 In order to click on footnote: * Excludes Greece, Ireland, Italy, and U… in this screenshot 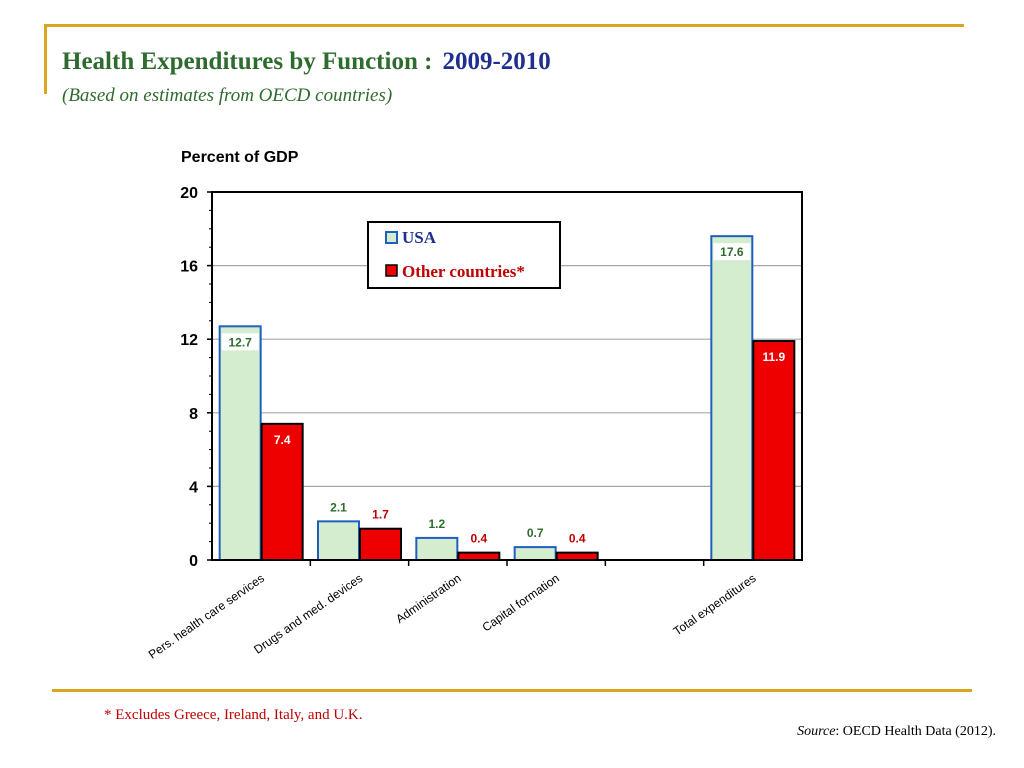, I will do `click(233, 715)`.